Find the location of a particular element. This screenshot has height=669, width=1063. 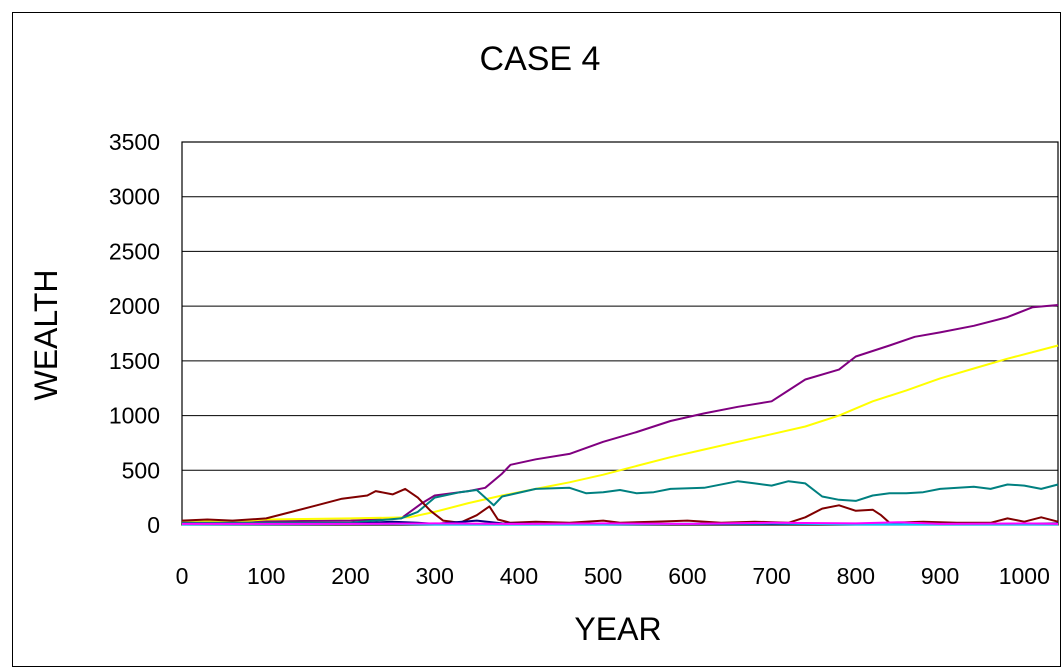

x-tick-label: 0 is located at coordinates (182, 576).